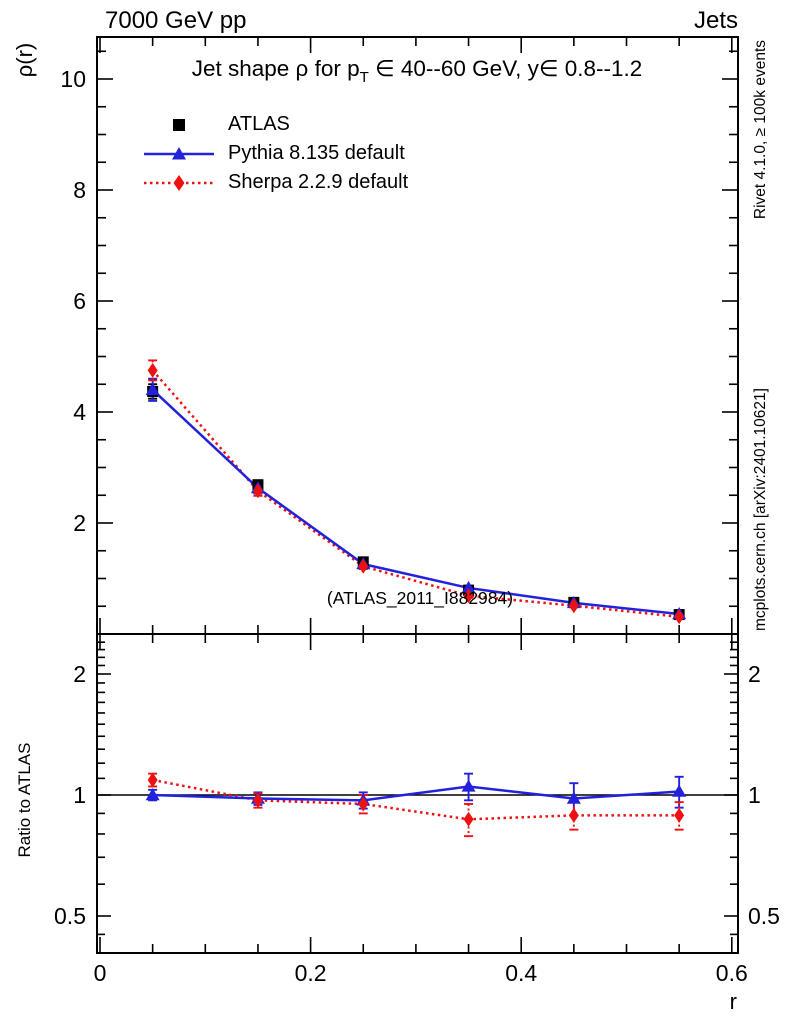 This screenshot has height=1024, width=786. Describe the element at coordinates (732, 973) in the screenshot. I see `tick-label: 0.6` at that location.